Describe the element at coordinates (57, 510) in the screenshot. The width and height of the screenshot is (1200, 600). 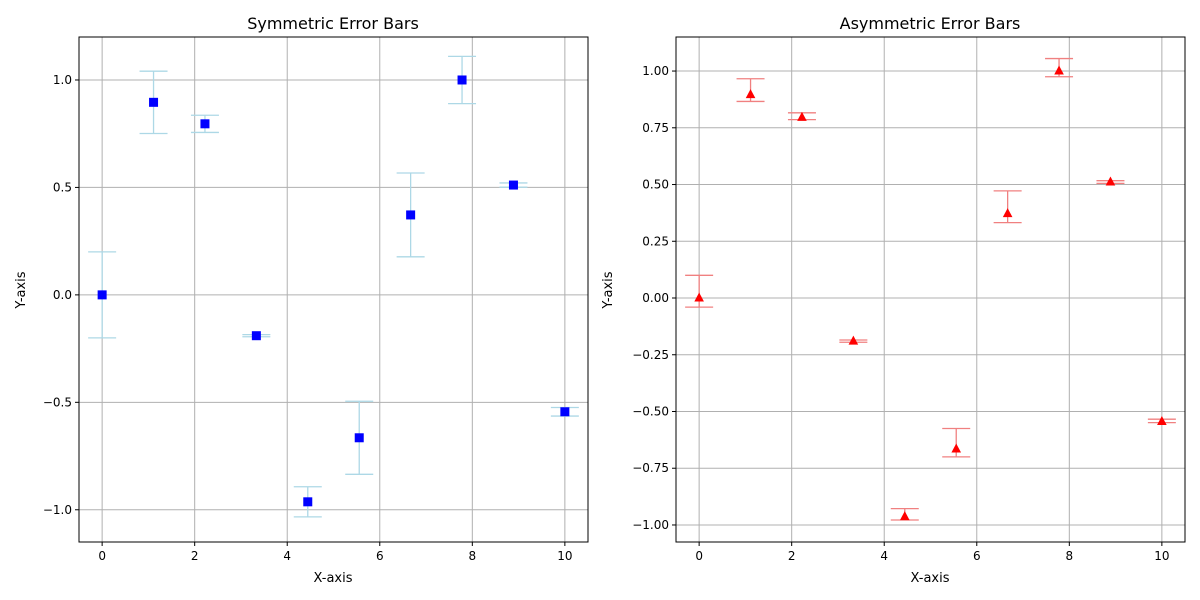
I see `y-tick-label: −1.0` at that location.